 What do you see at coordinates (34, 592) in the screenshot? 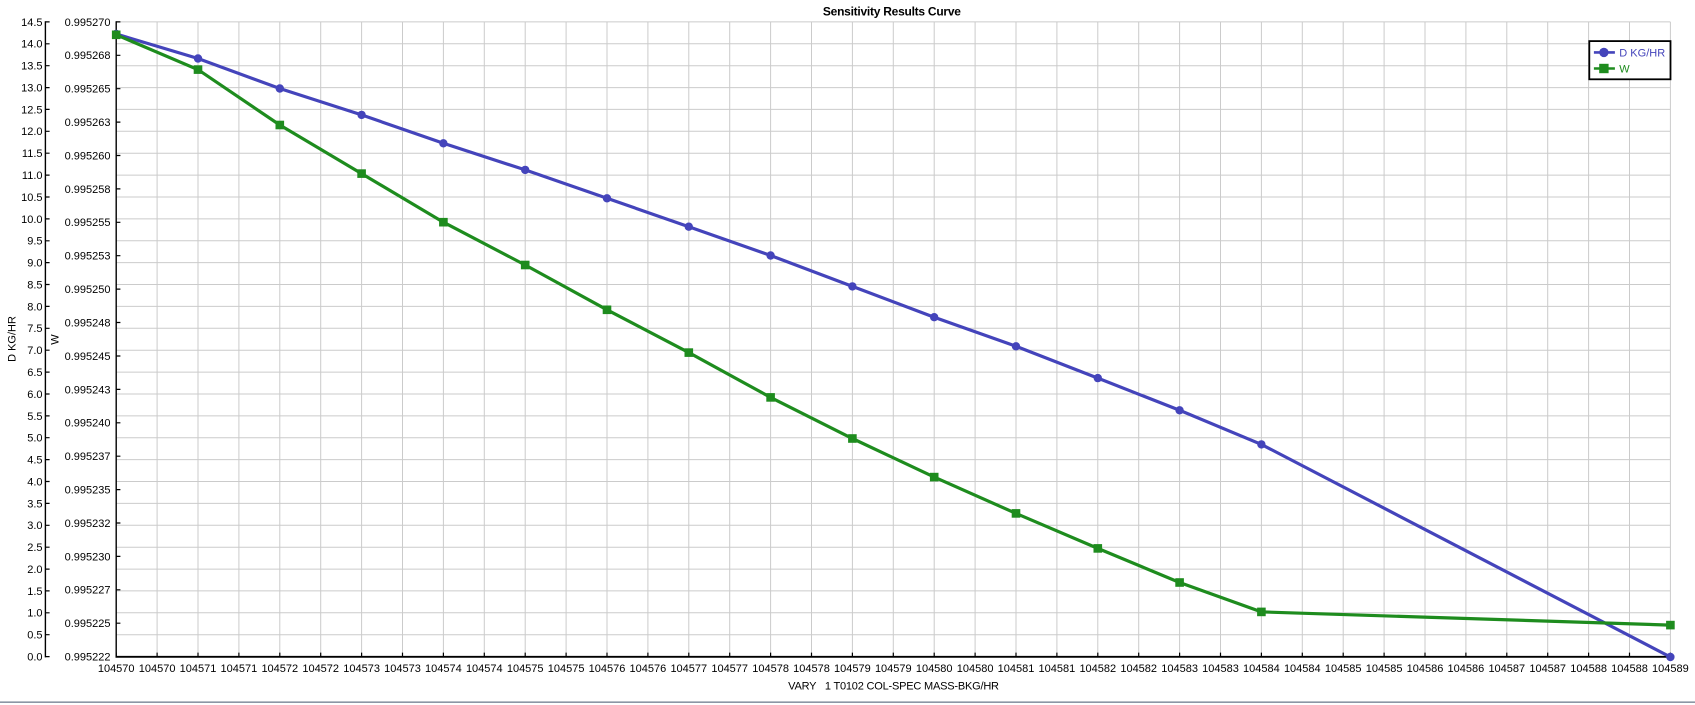
I see `svg-text: 1.5` at bounding box center [34, 592].